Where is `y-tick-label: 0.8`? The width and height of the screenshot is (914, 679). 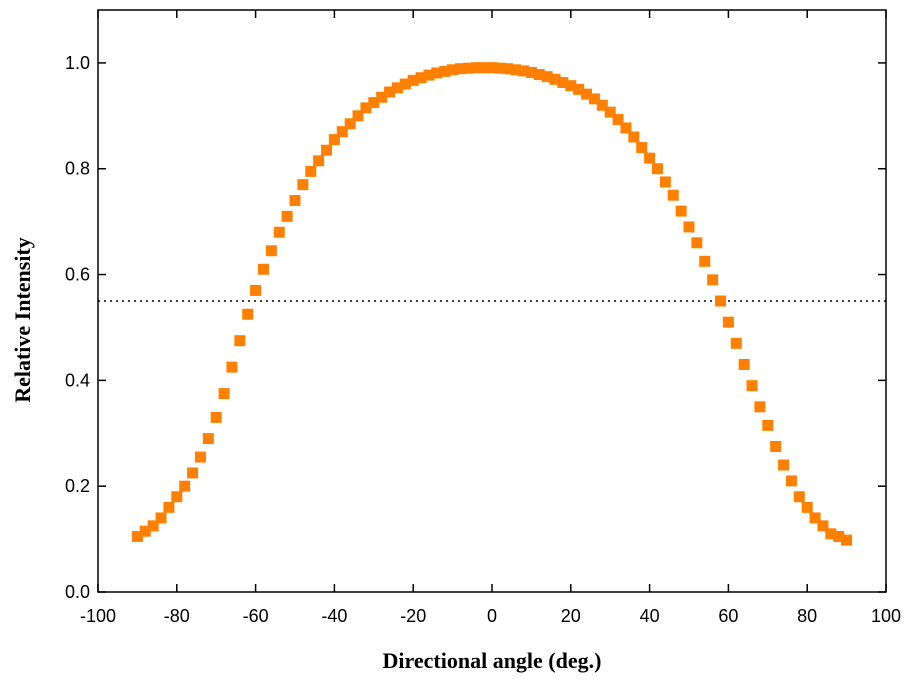 y-tick-label: 0.8 is located at coordinates (77, 169).